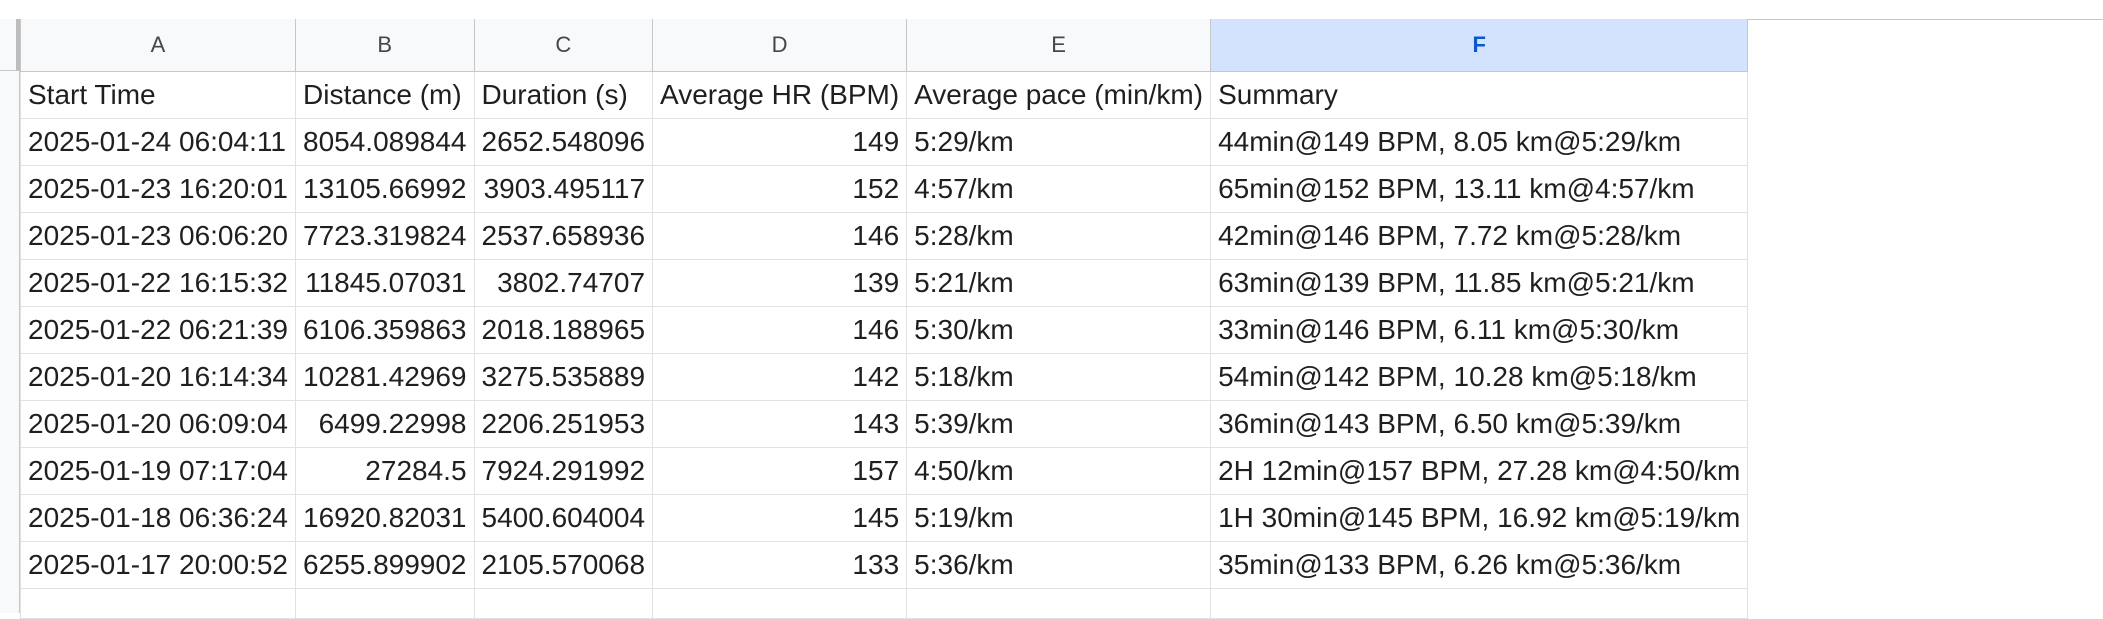  I want to click on column-header-f-selected: F, so click(1479, 45).